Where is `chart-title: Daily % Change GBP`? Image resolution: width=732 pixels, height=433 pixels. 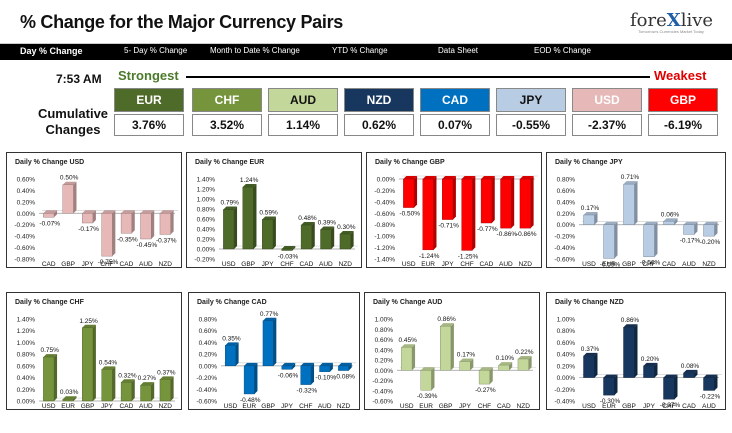 chart-title: Daily % Change GBP is located at coordinates (410, 162).